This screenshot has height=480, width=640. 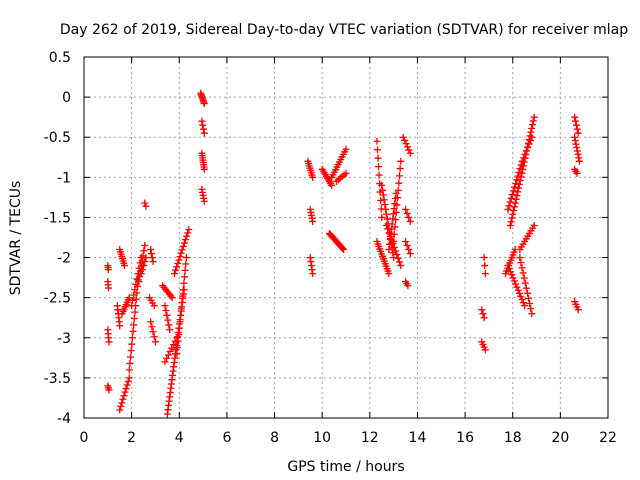 What do you see at coordinates (57, 138) in the screenshot?
I see `y-tick-label: -0.5` at bounding box center [57, 138].